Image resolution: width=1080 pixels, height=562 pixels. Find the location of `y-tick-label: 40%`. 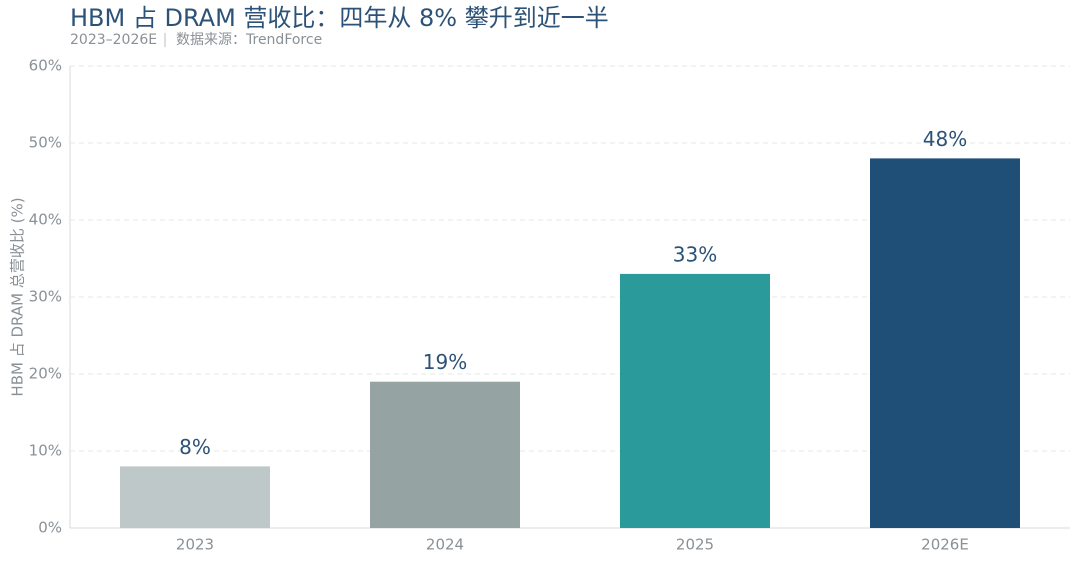

y-tick-label: 40% is located at coordinates (45, 220).